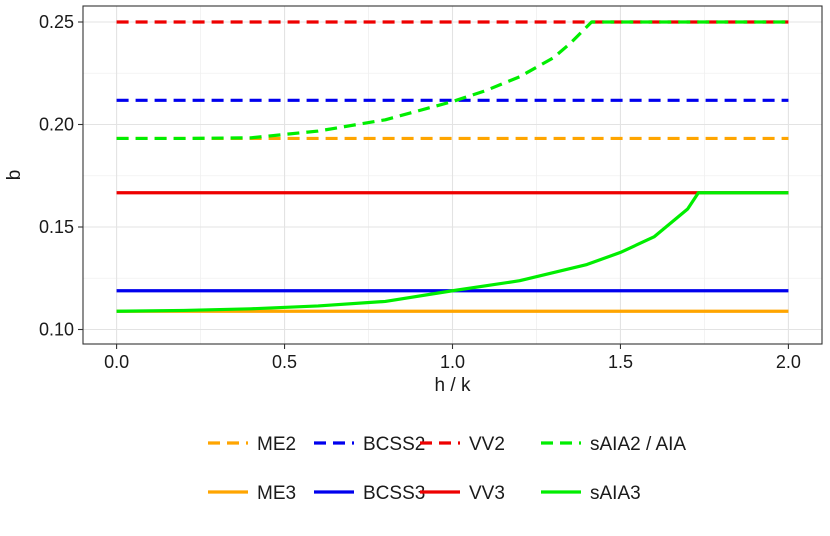 This screenshot has height=536, width=830. What do you see at coordinates (453, 385) in the screenshot?
I see `x-axis-title: h / k` at bounding box center [453, 385].